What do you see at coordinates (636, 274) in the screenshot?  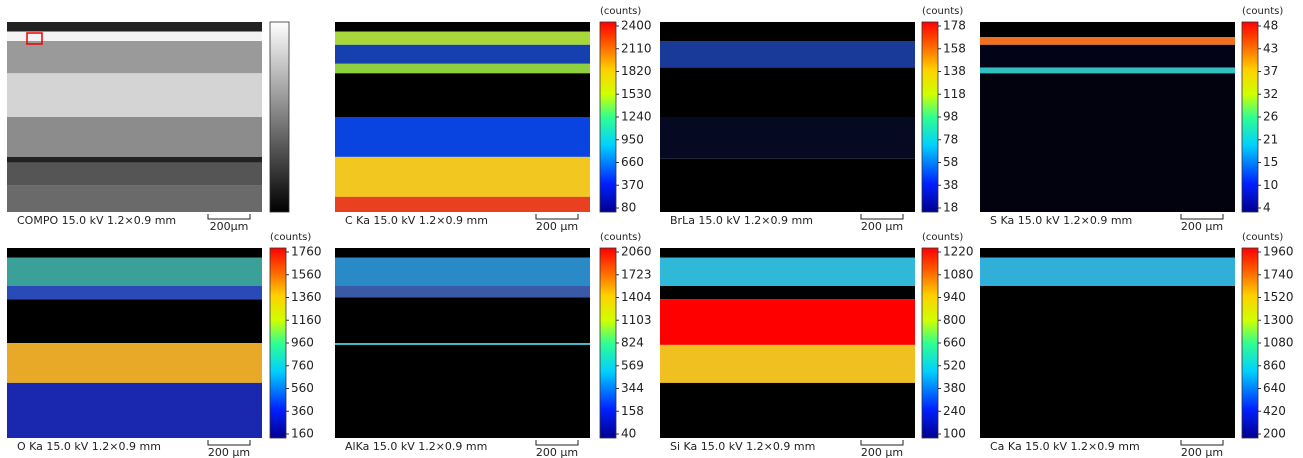 I see `colorbar-tick-label: 1723` at bounding box center [636, 274].